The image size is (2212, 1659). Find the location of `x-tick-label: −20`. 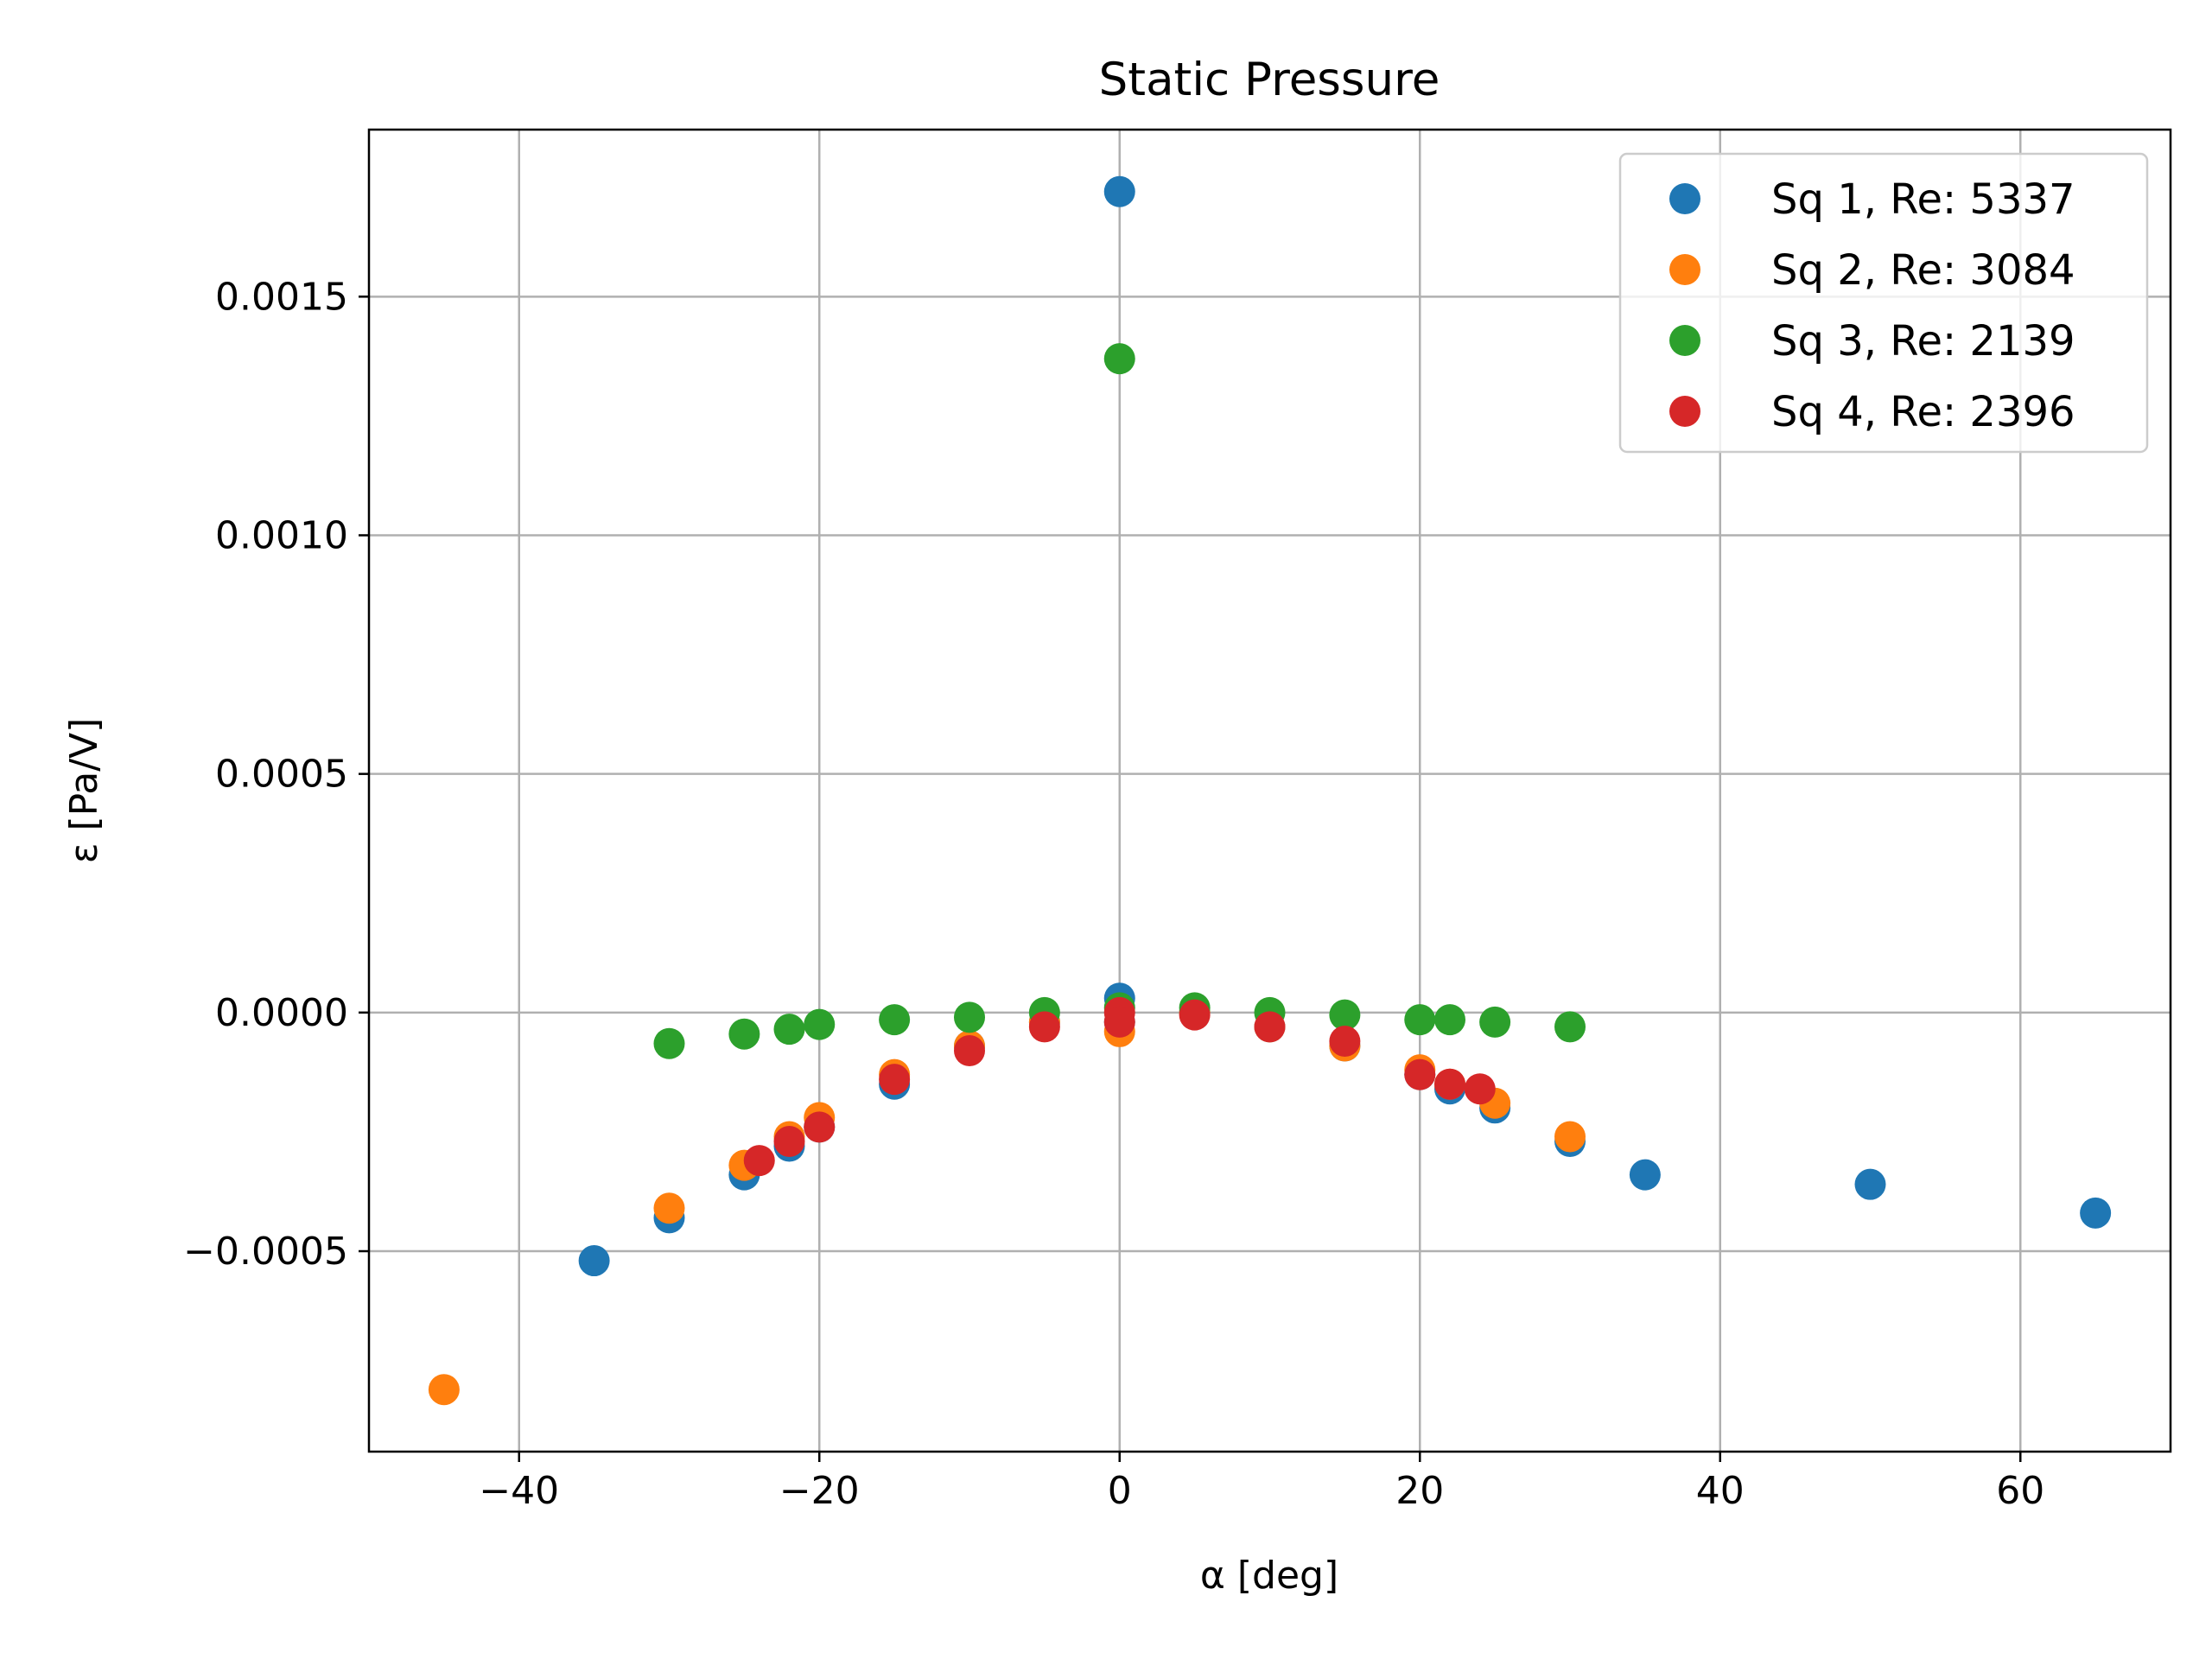

x-tick-label: −20 is located at coordinates (819, 1491).